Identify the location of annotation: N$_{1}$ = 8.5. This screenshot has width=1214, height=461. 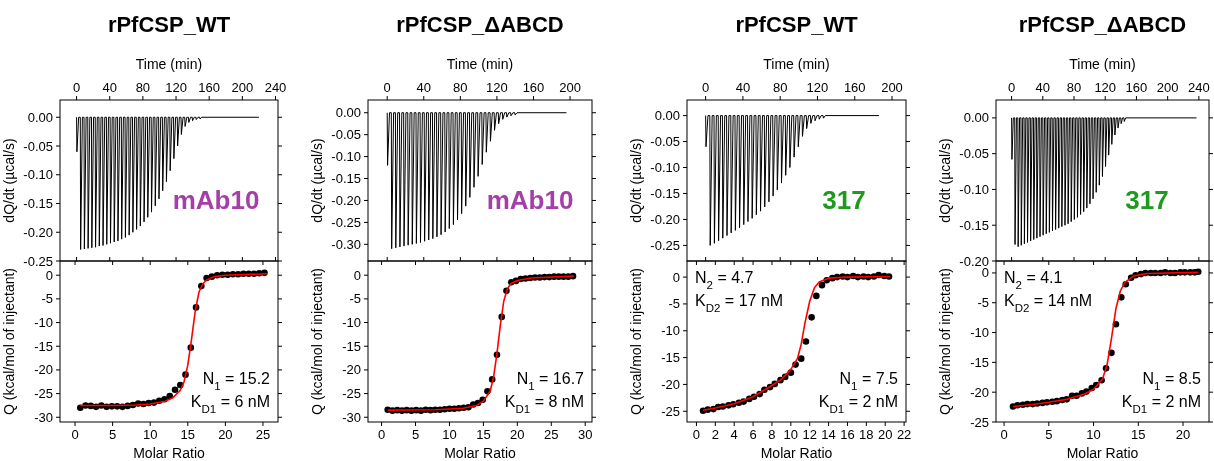
(1172, 381).